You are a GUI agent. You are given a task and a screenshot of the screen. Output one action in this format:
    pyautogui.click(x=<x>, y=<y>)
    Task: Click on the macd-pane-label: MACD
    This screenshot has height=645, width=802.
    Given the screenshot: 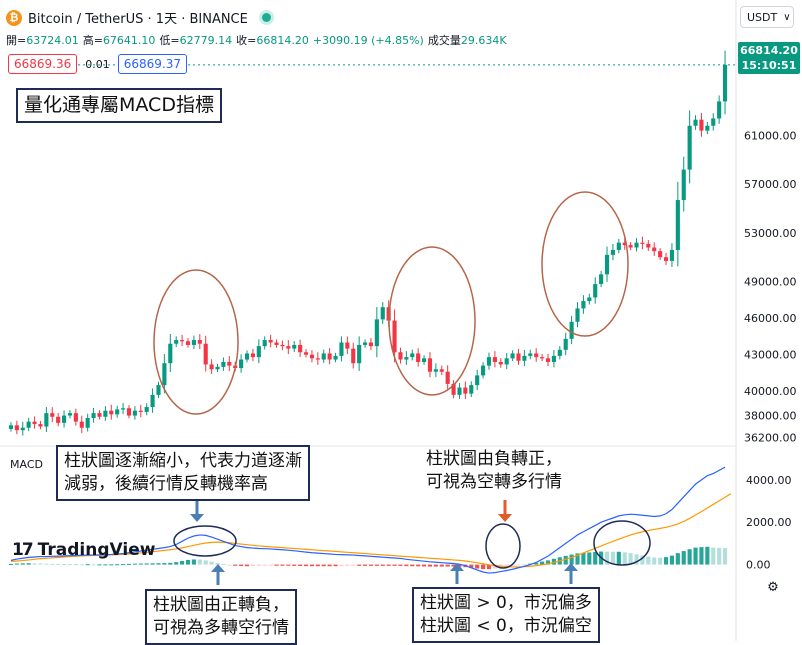 What is the action you would take?
    pyautogui.click(x=26, y=464)
    